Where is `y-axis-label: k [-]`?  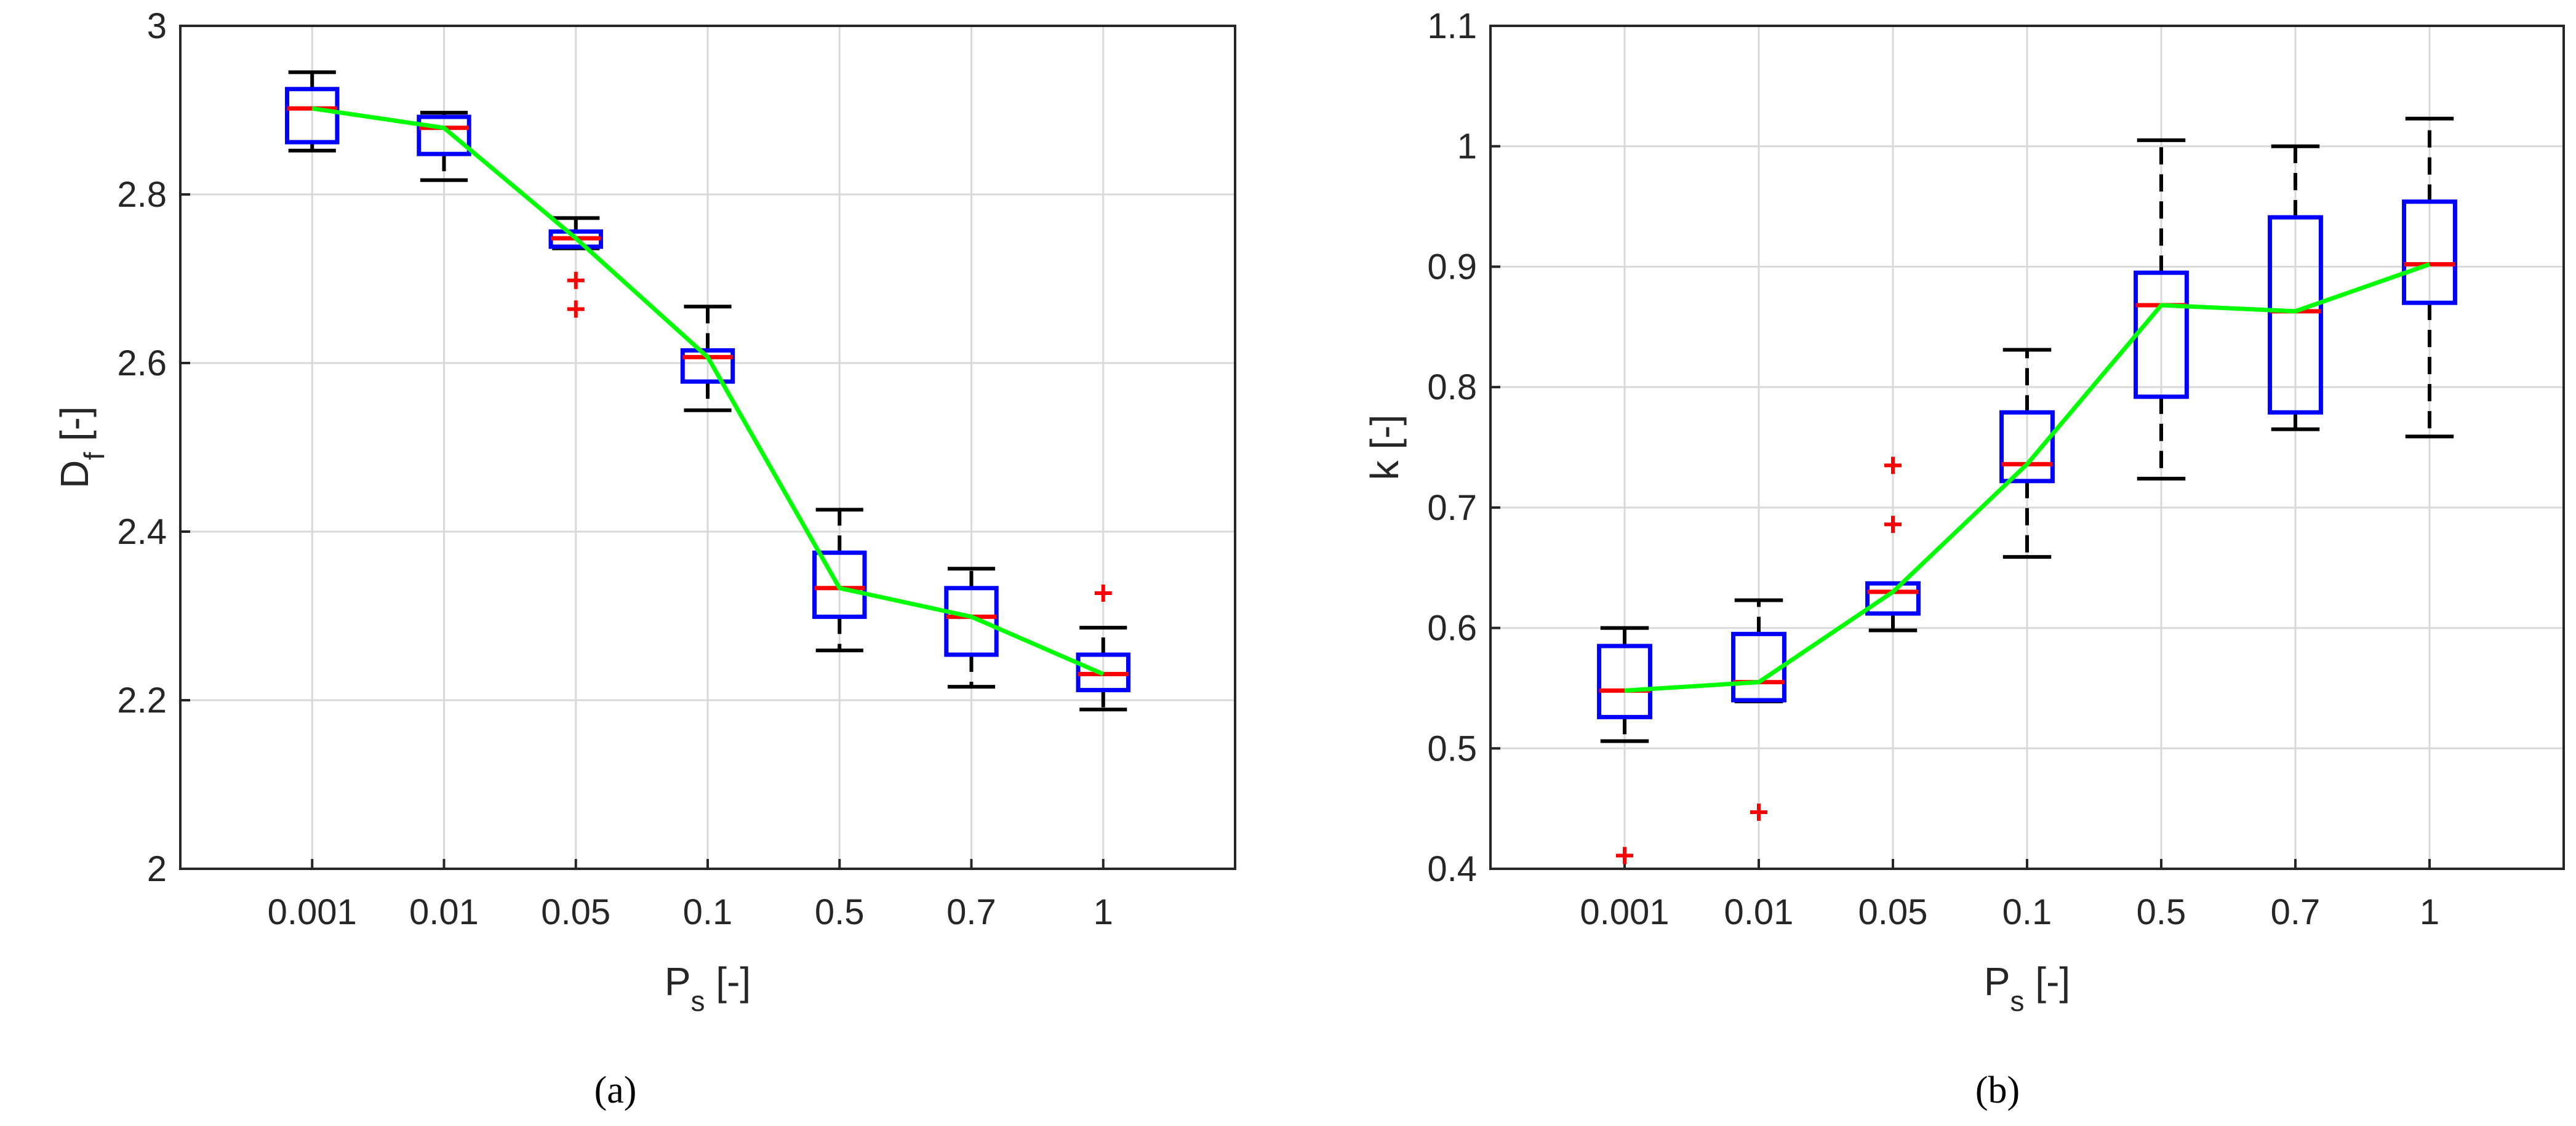 y-axis-label: k [-] is located at coordinates (1384, 448).